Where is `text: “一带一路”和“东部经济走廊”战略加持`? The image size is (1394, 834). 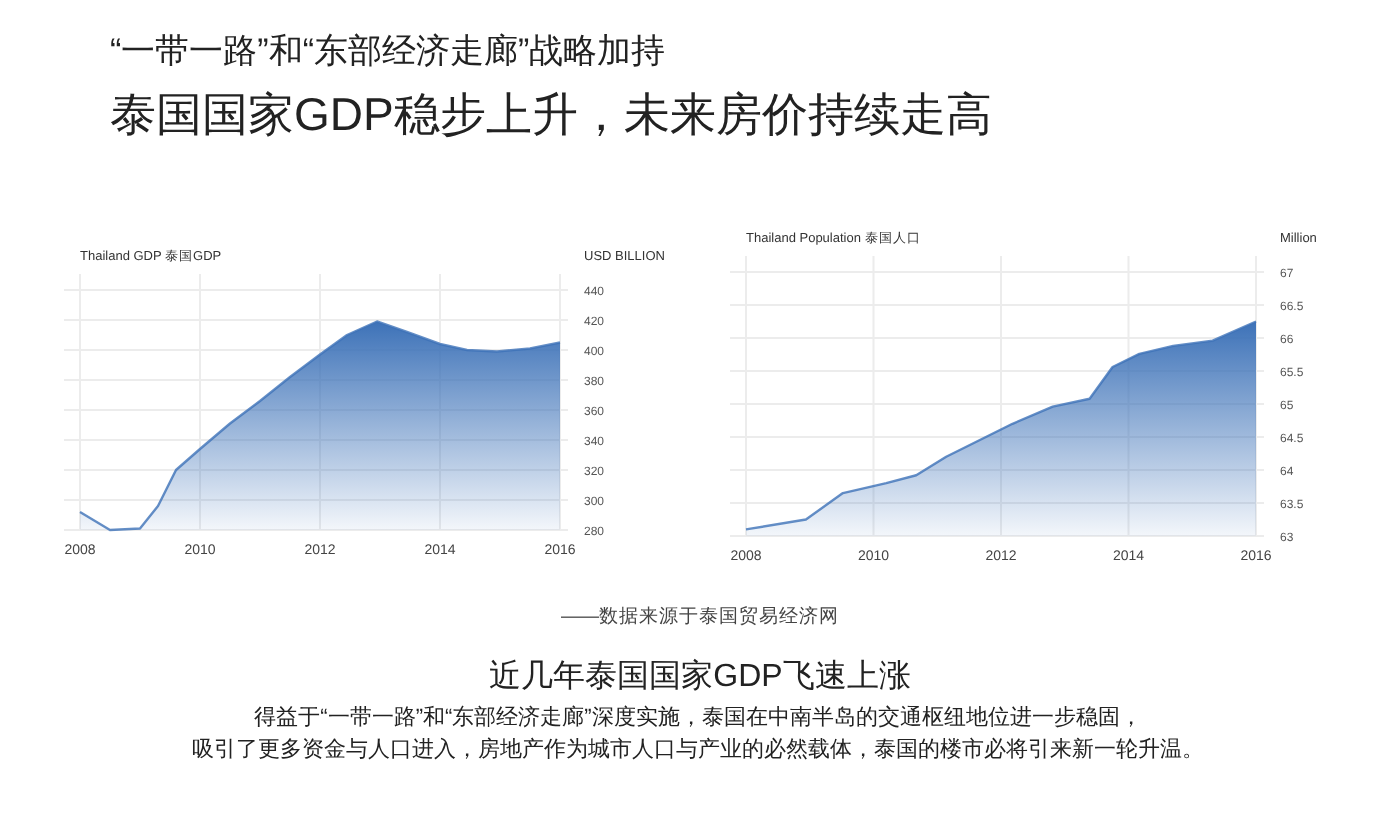
text: “一带一路”和“东部经济走廊”战略加持 is located at coordinates (388, 52).